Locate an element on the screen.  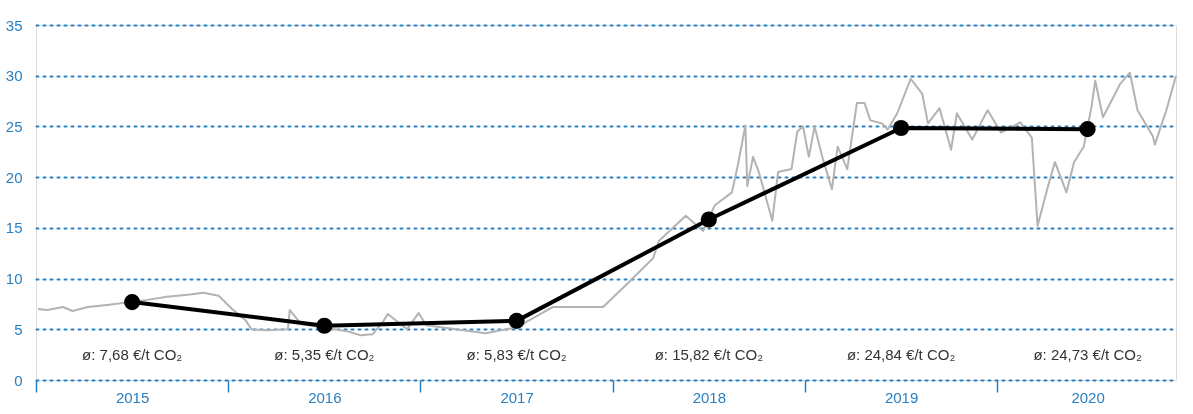
y-tick-label: 30 is located at coordinates (14, 76).